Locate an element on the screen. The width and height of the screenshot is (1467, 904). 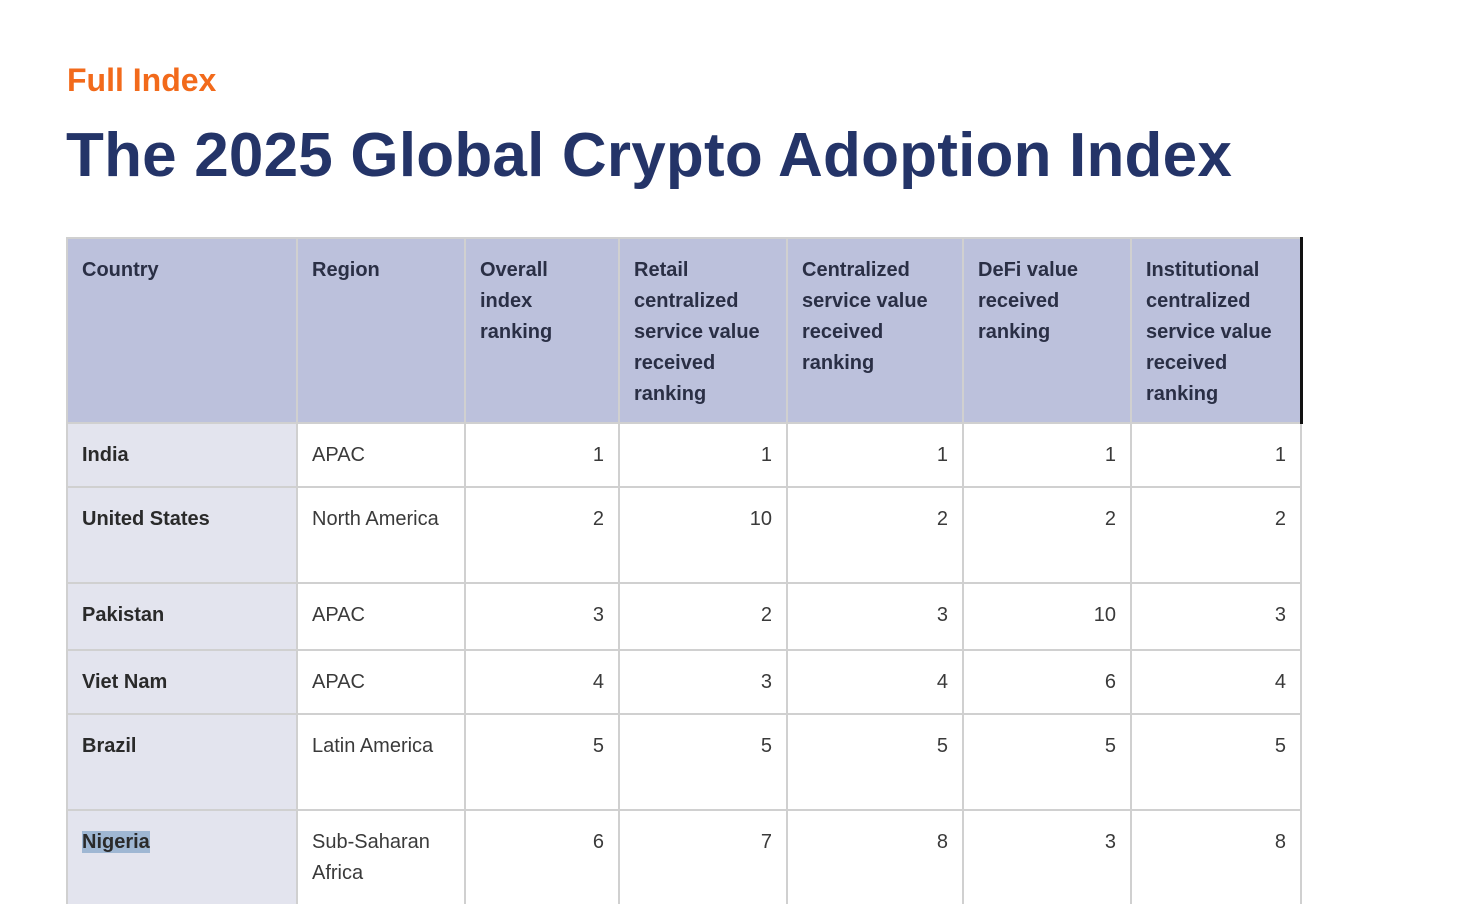
cell-country: Brazil is located at coordinates (182, 762).